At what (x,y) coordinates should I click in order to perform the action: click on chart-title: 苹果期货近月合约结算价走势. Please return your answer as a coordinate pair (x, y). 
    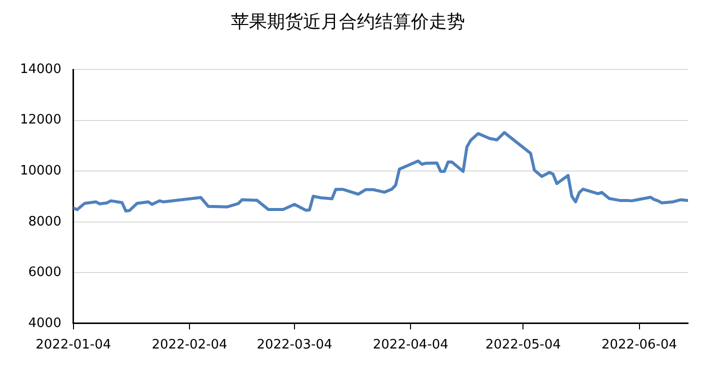
    Looking at the image, I should click on (348, 21).